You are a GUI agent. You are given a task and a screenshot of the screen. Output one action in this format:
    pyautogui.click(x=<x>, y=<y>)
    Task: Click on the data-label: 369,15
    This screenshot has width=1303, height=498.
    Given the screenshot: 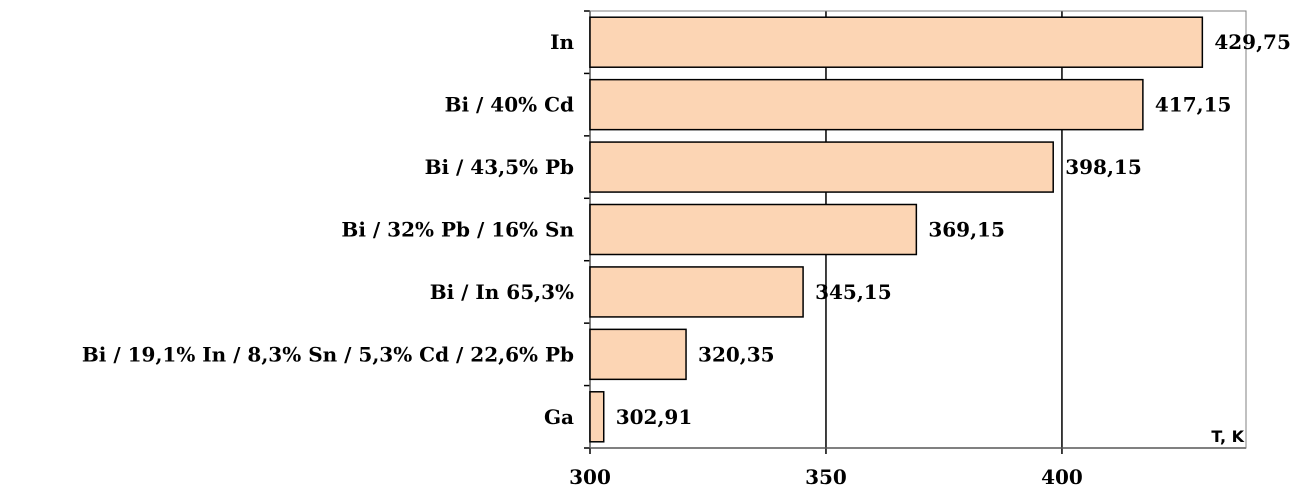 What is the action you would take?
    pyautogui.click(x=966, y=230)
    